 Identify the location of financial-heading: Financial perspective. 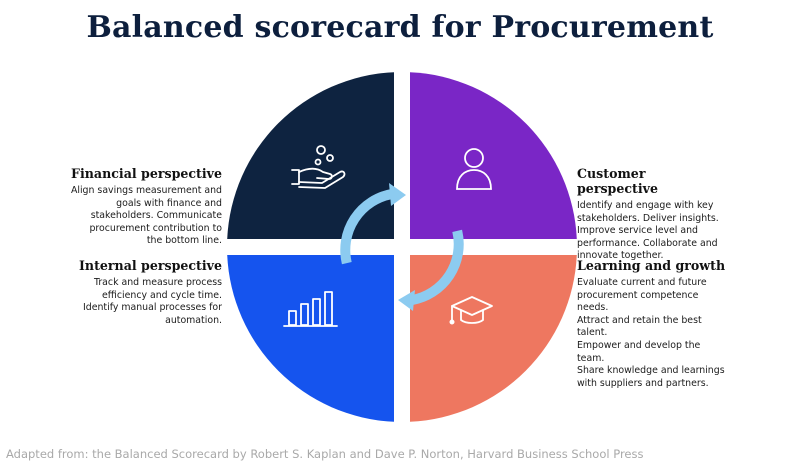
(146, 173).